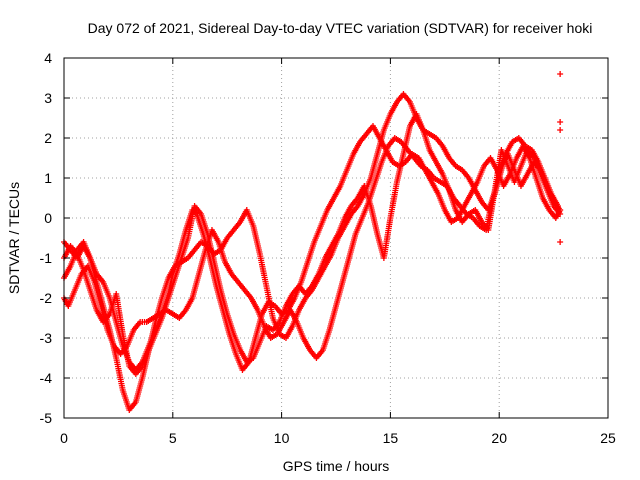 Image resolution: width=640 pixels, height=480 pixels. What do you see at coordinates (48, 218) in the screenshot?
I see `y-tick-label: 0` at bounding box center [48, 218].